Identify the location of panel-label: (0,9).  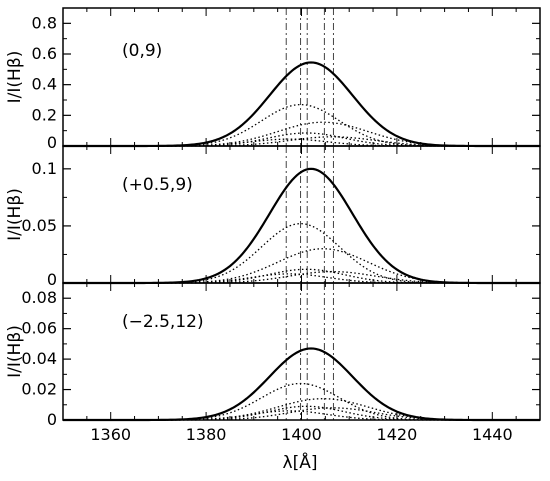
(142, 51).